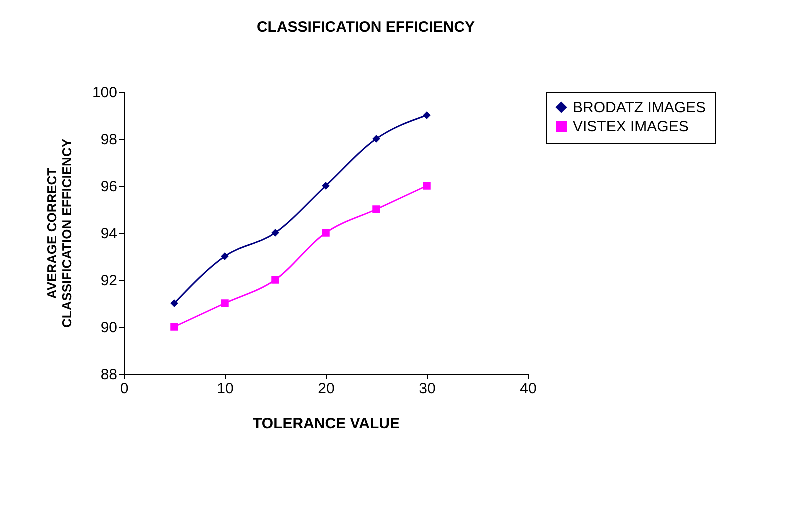 Image resolution: width=790 pixels, height=525 pixels. I want to click on y-tick-label: 90, so click(109, 328).